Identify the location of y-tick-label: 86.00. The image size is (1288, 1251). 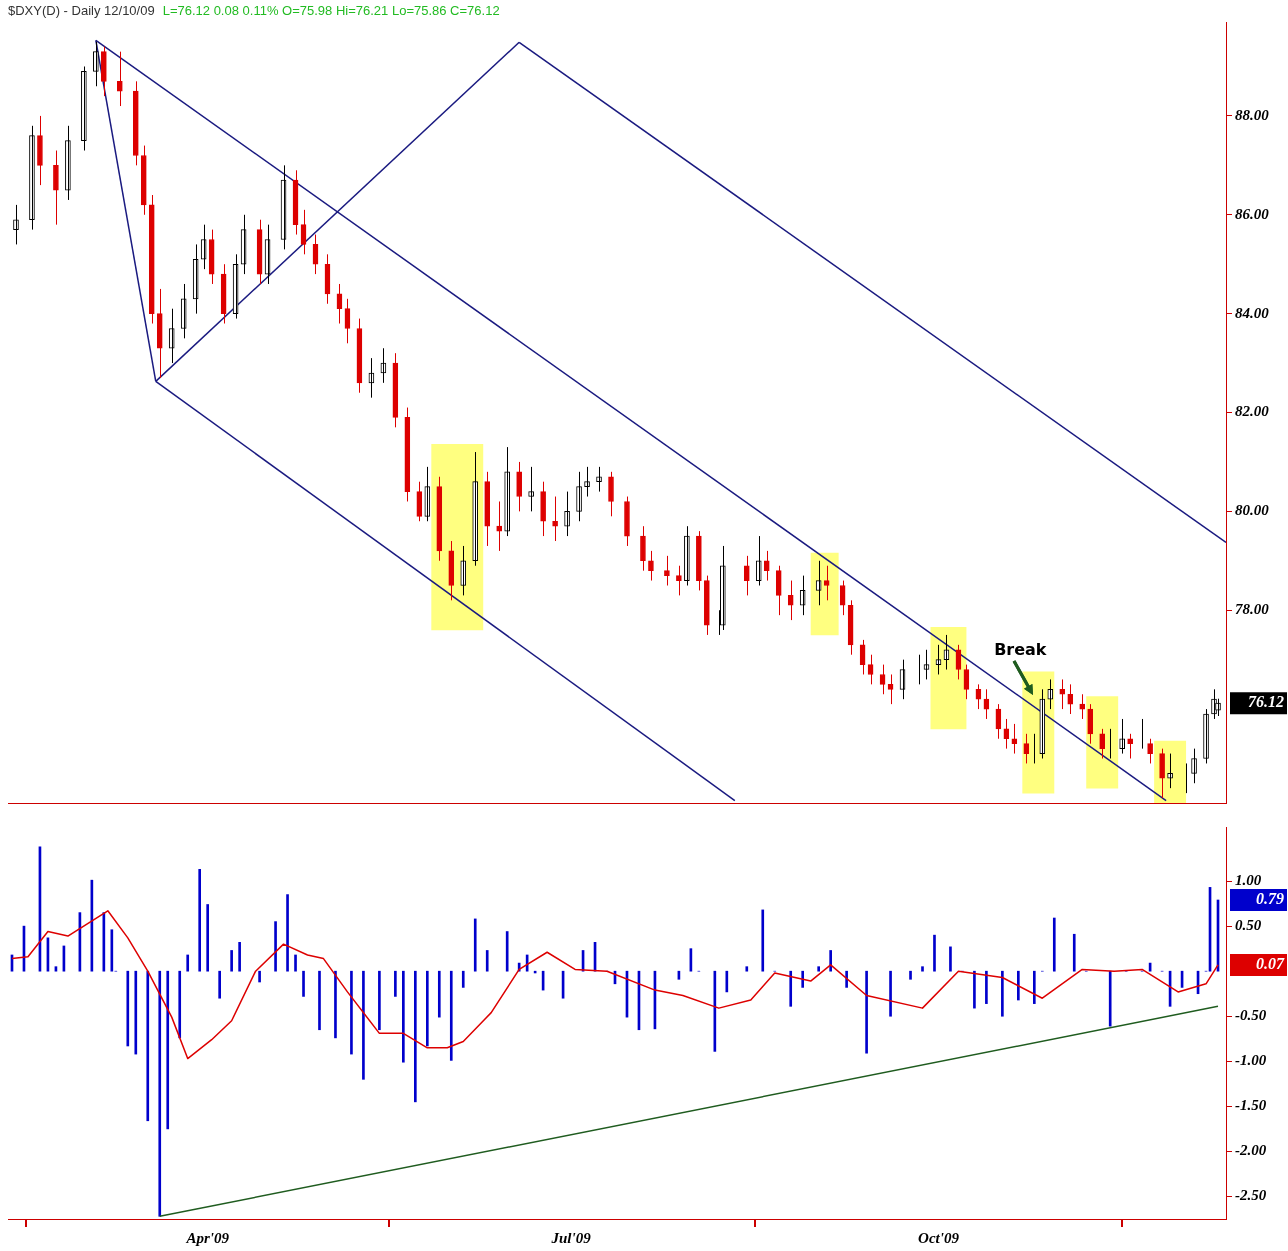
(1252, 213).